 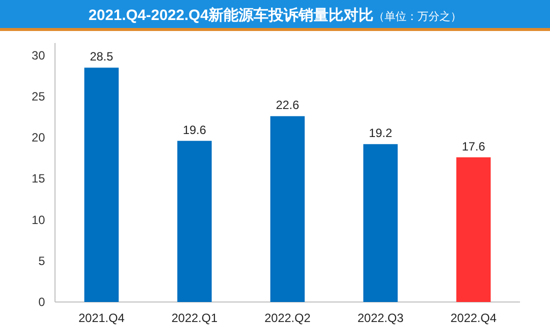 What do you see at coordinates (380, 133) in the screenshot?
I see `data-label: 19.2` at bounding box center [380, 133].